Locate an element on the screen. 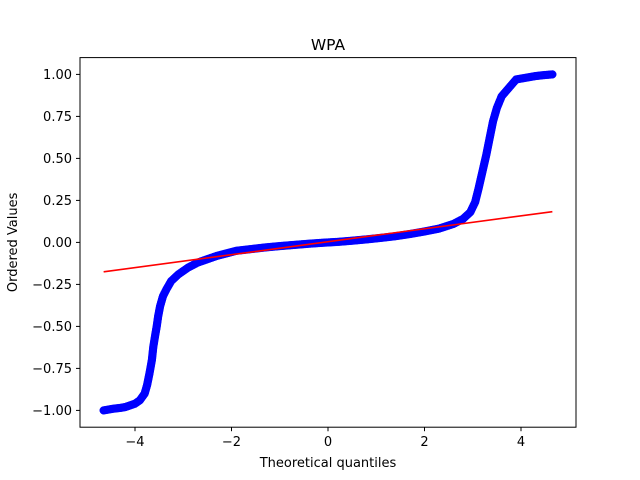 This screenshot has width=640, height=480. y-tick-label: −0.25 is located at coordinates (52, 285).